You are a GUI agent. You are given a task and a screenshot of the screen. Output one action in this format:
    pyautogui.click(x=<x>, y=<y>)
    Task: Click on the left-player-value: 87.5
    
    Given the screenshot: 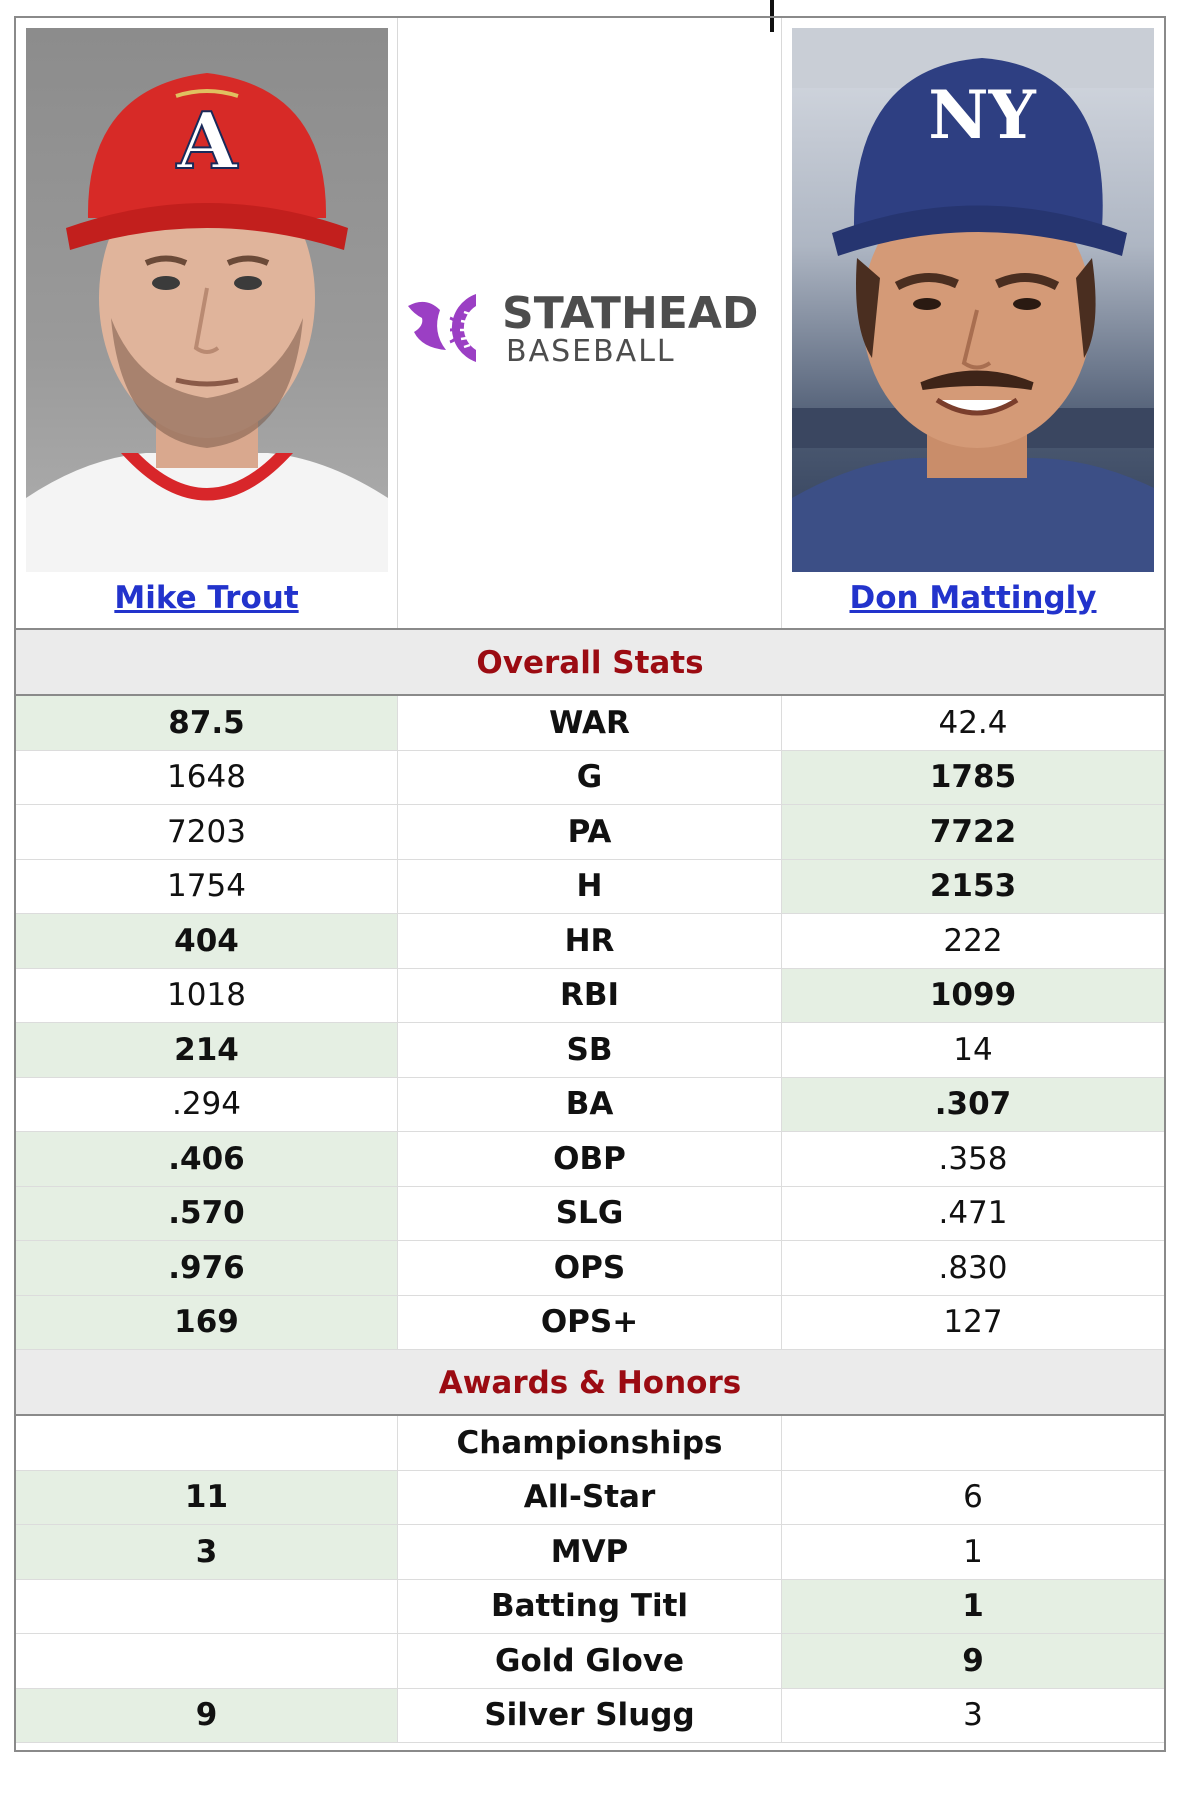 What is the action you would take?
    pyautogui.click(x=207, y=723)
    